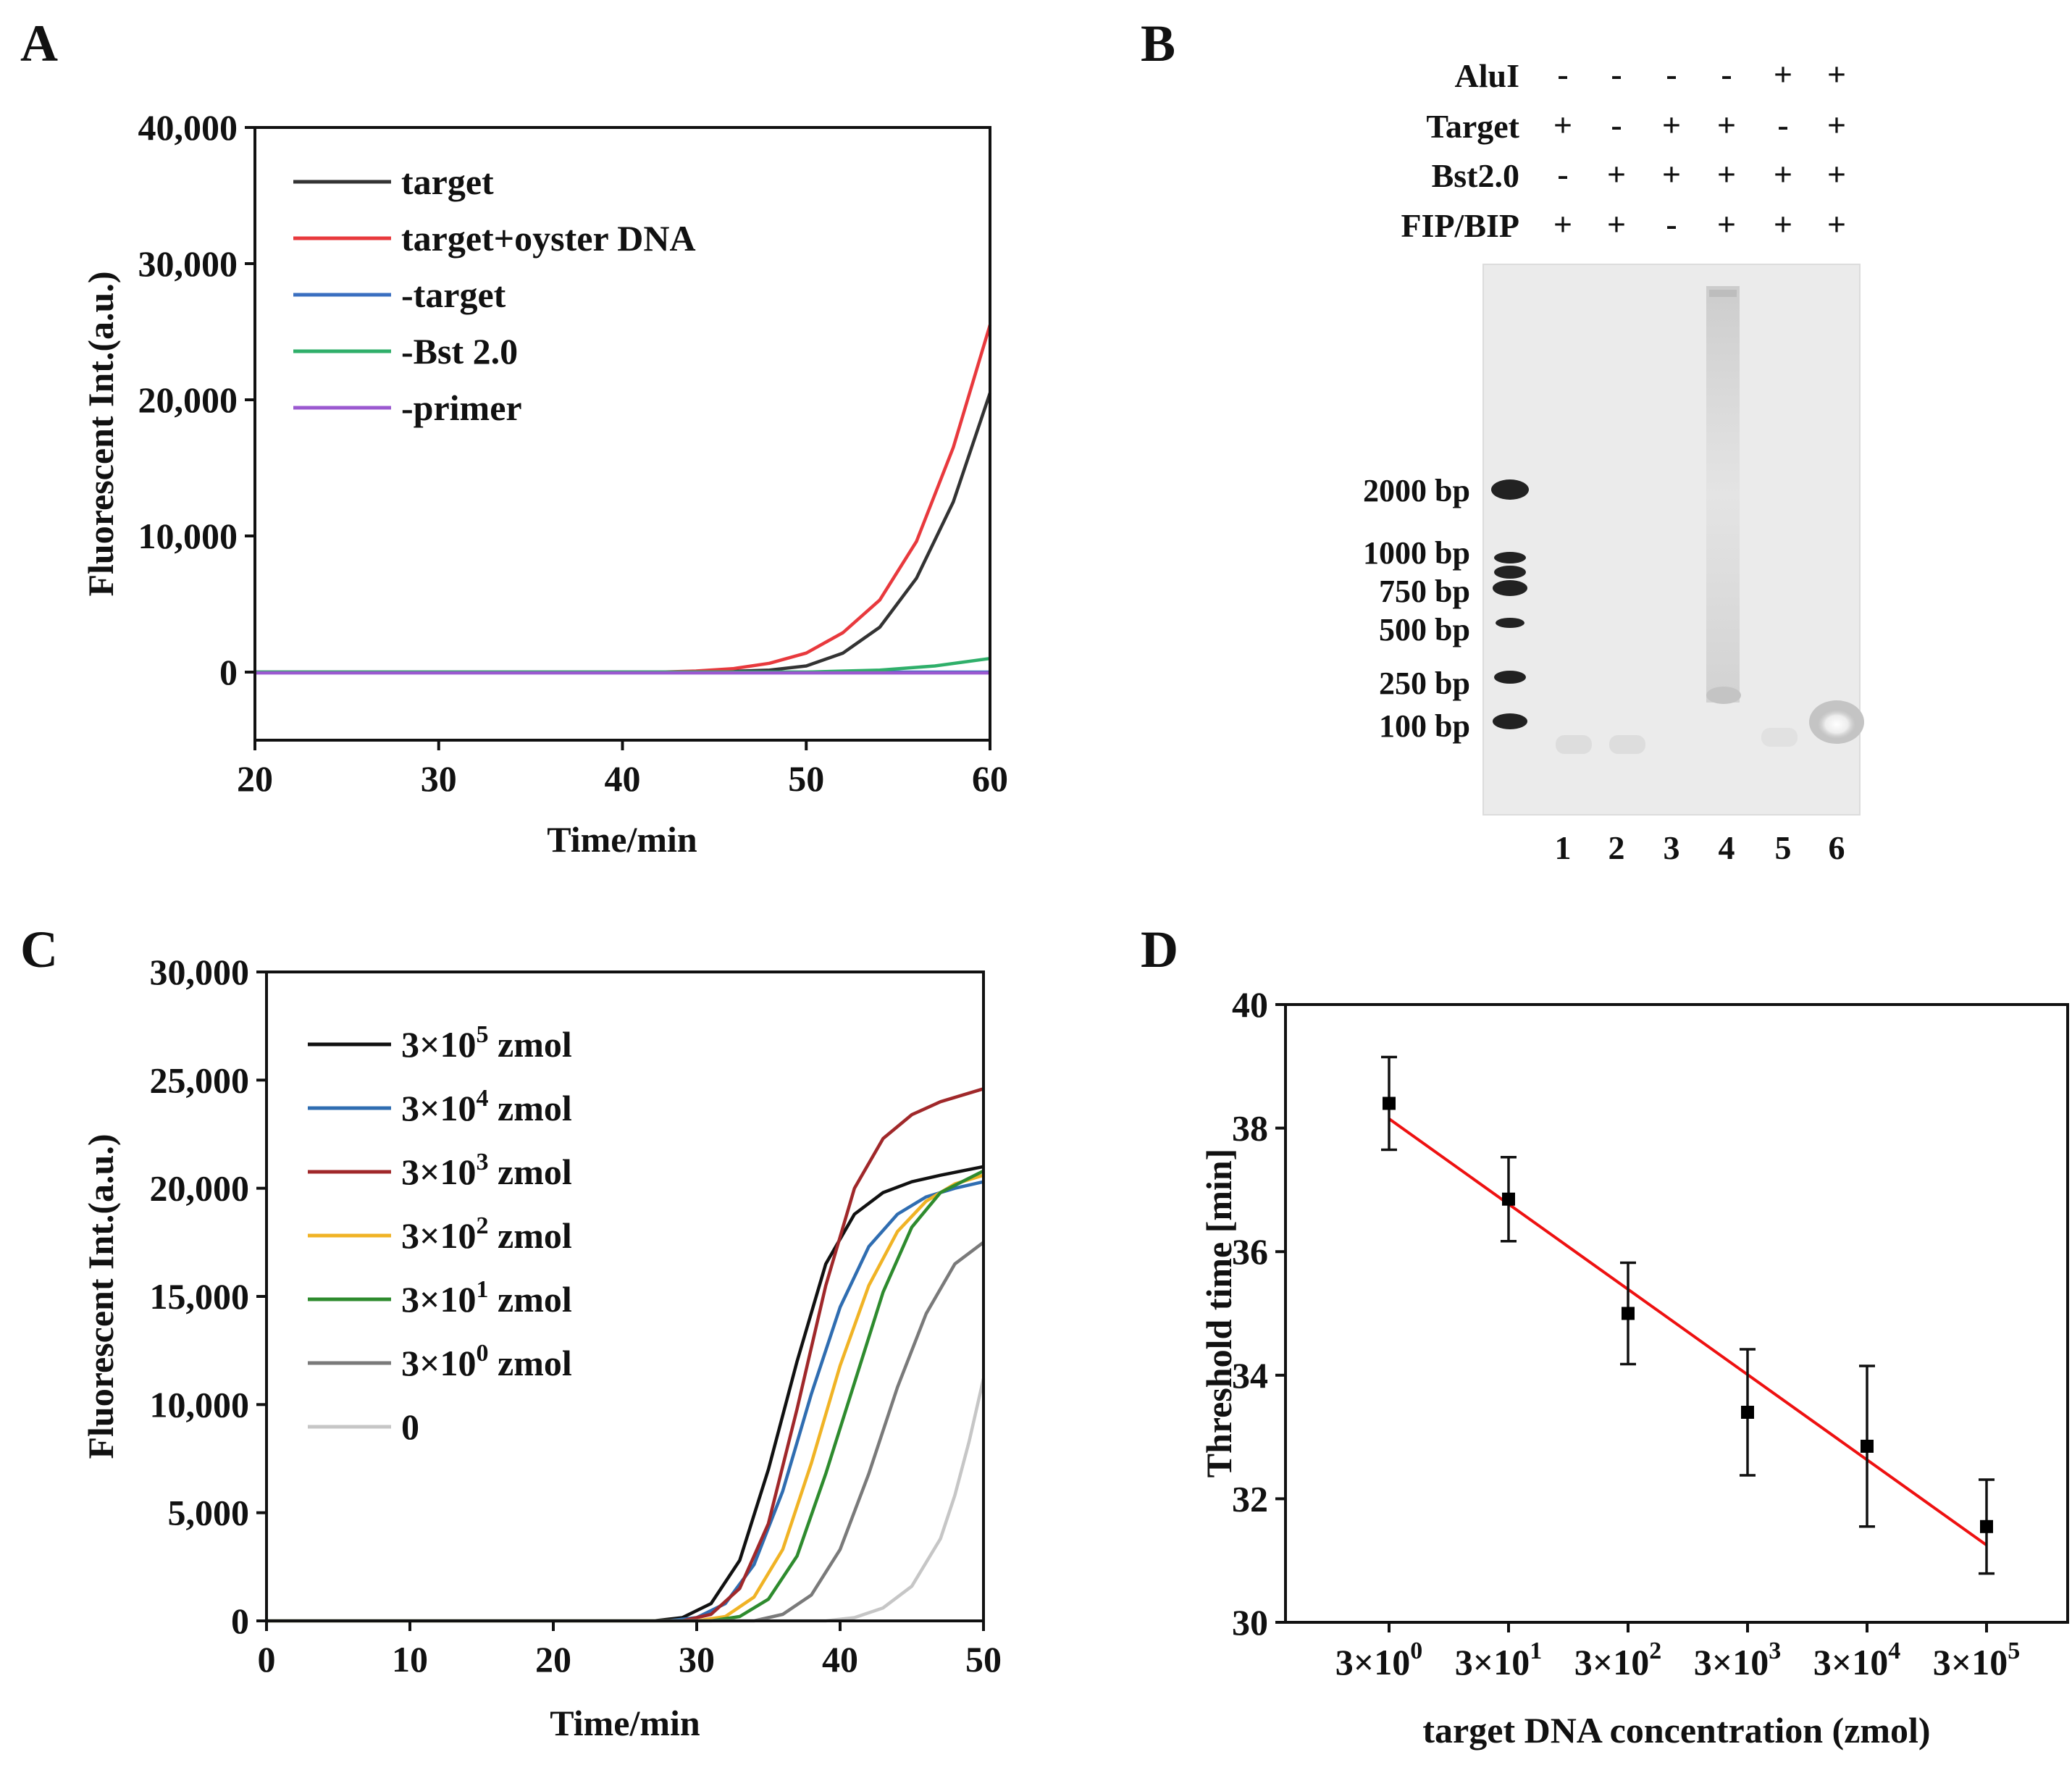 This screenshot has height=1765, width=2072. What do you see at coordinates (1219, 1313) in the screenshot?
I see `chart-d-y-label: Threshold time [min]` at bounding box center [1219, 1313].